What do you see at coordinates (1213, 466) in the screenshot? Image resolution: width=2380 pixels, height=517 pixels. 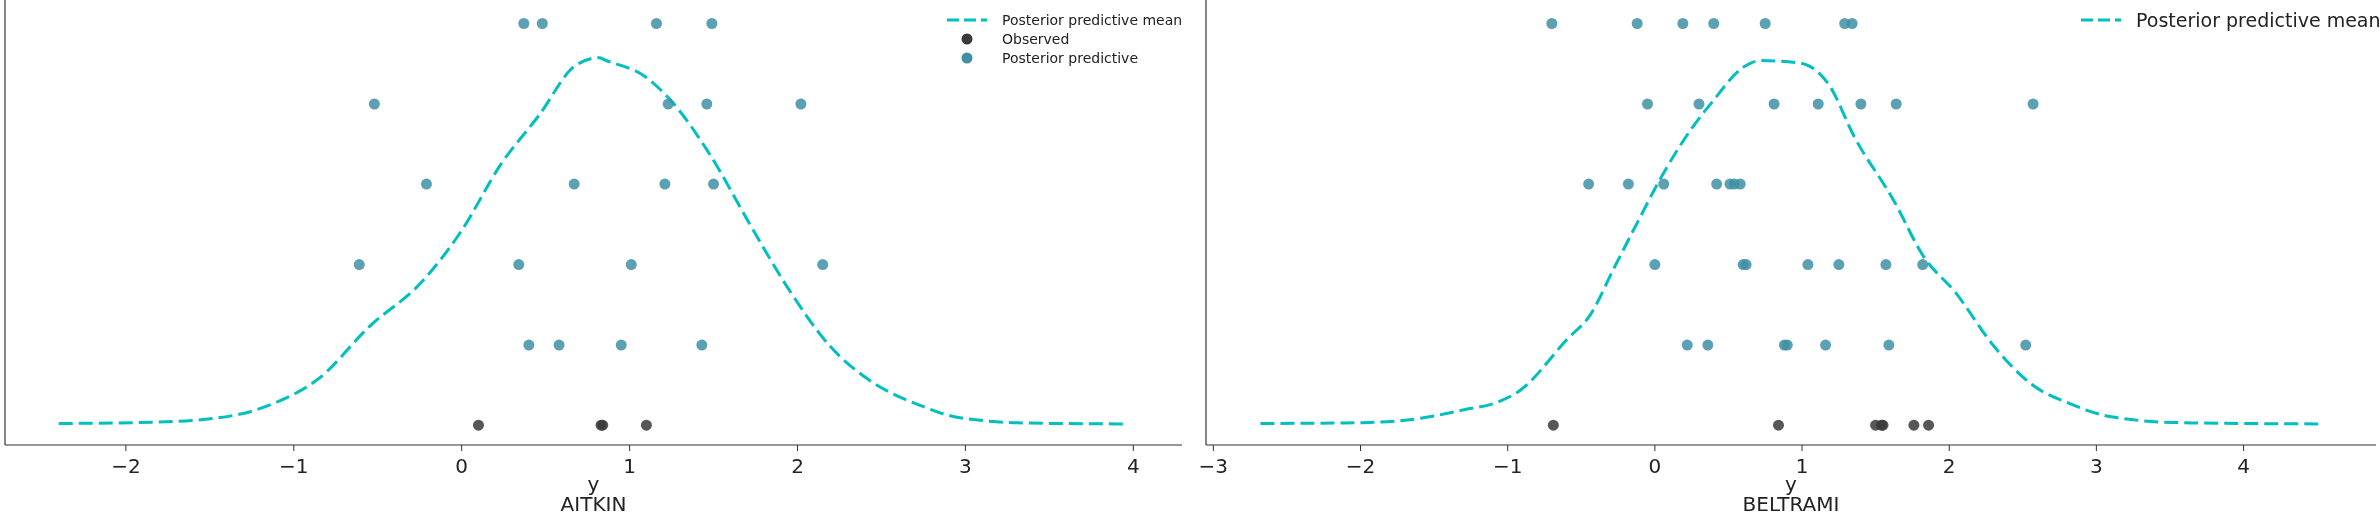 I see `x-tick-label: −3` at bounding box center [1213, 466].